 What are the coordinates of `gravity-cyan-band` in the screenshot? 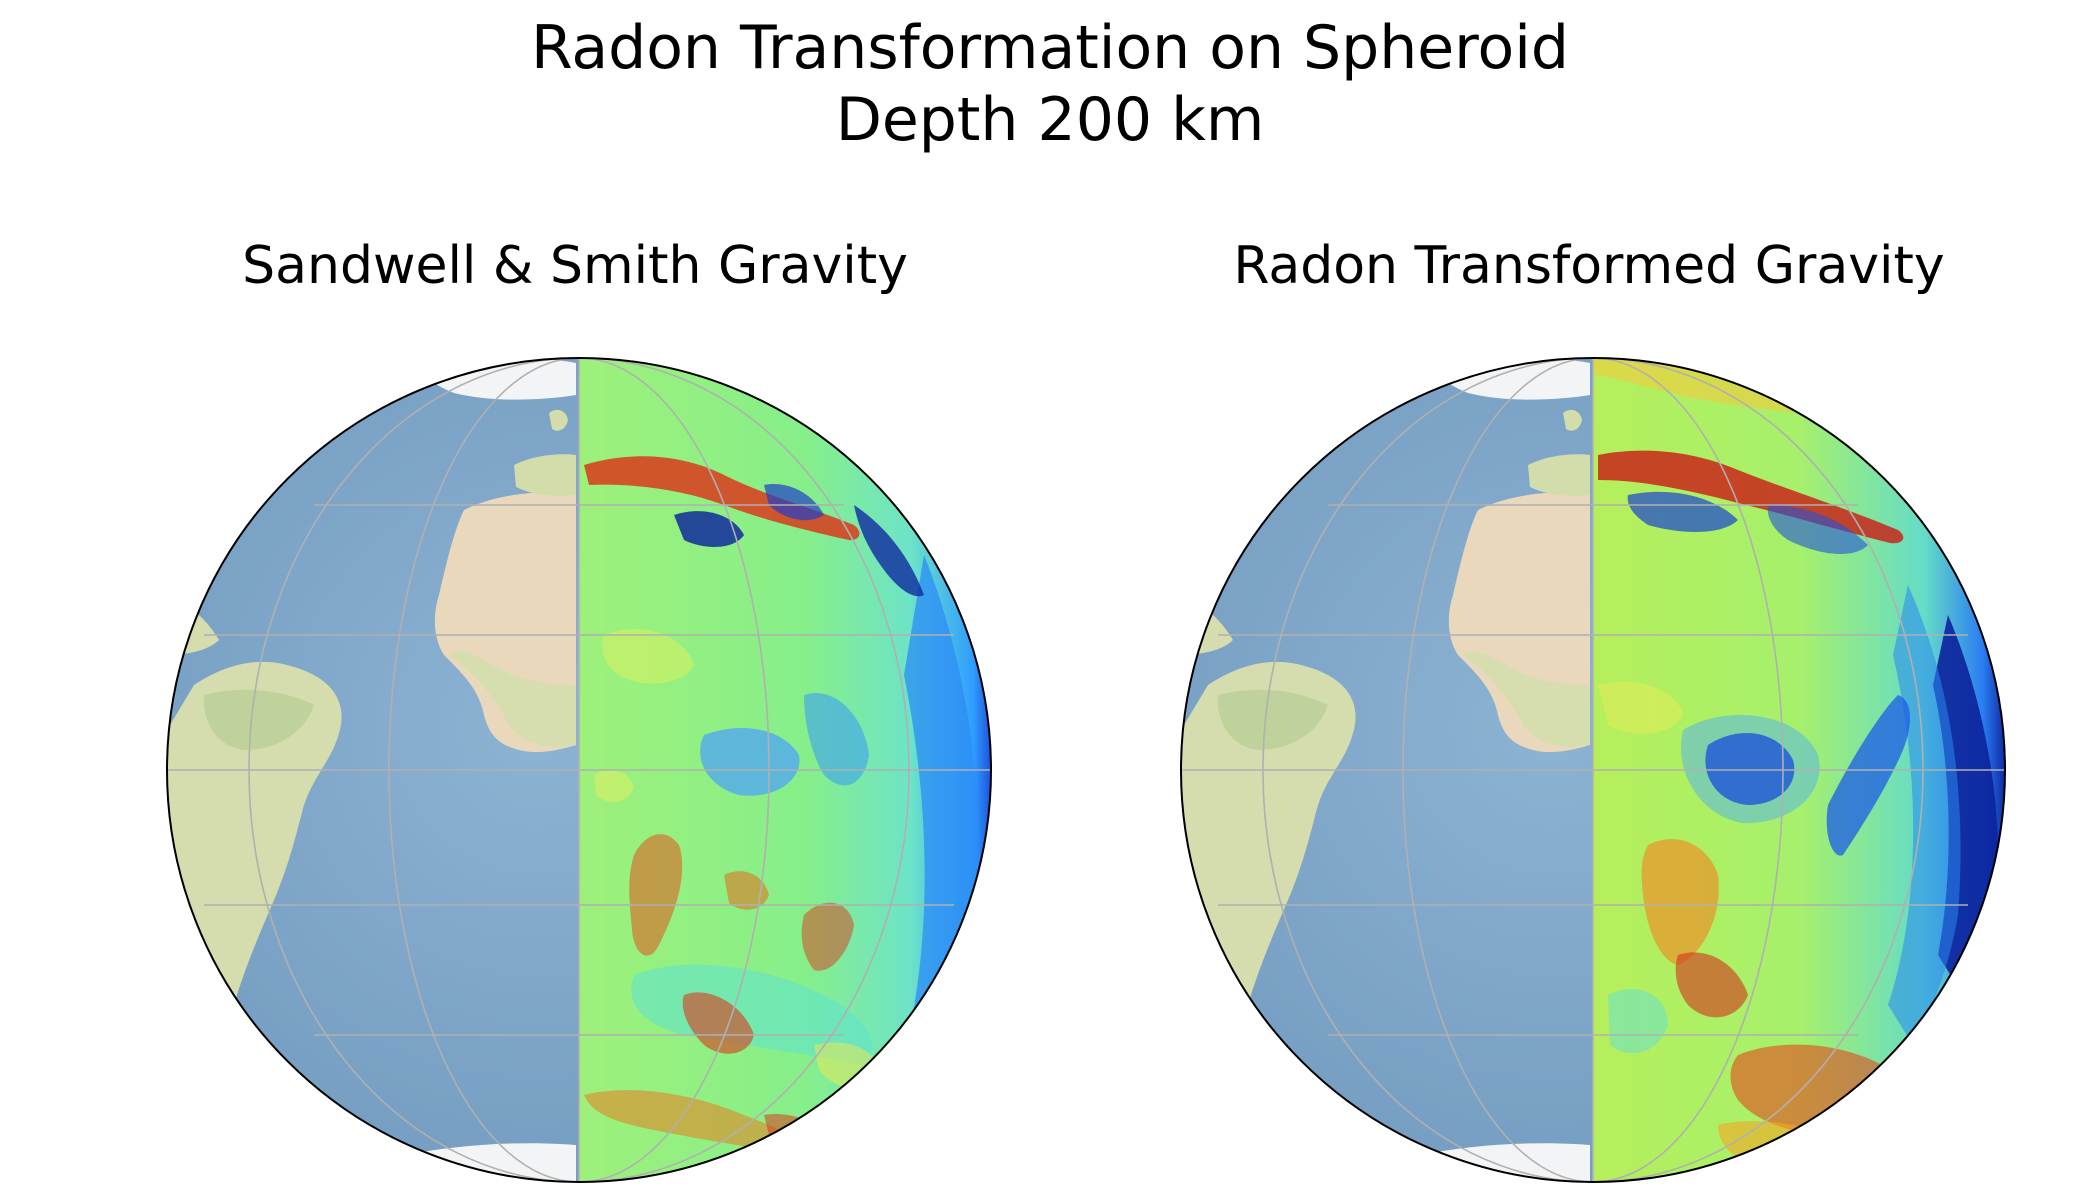 It's located at (751, 1014).